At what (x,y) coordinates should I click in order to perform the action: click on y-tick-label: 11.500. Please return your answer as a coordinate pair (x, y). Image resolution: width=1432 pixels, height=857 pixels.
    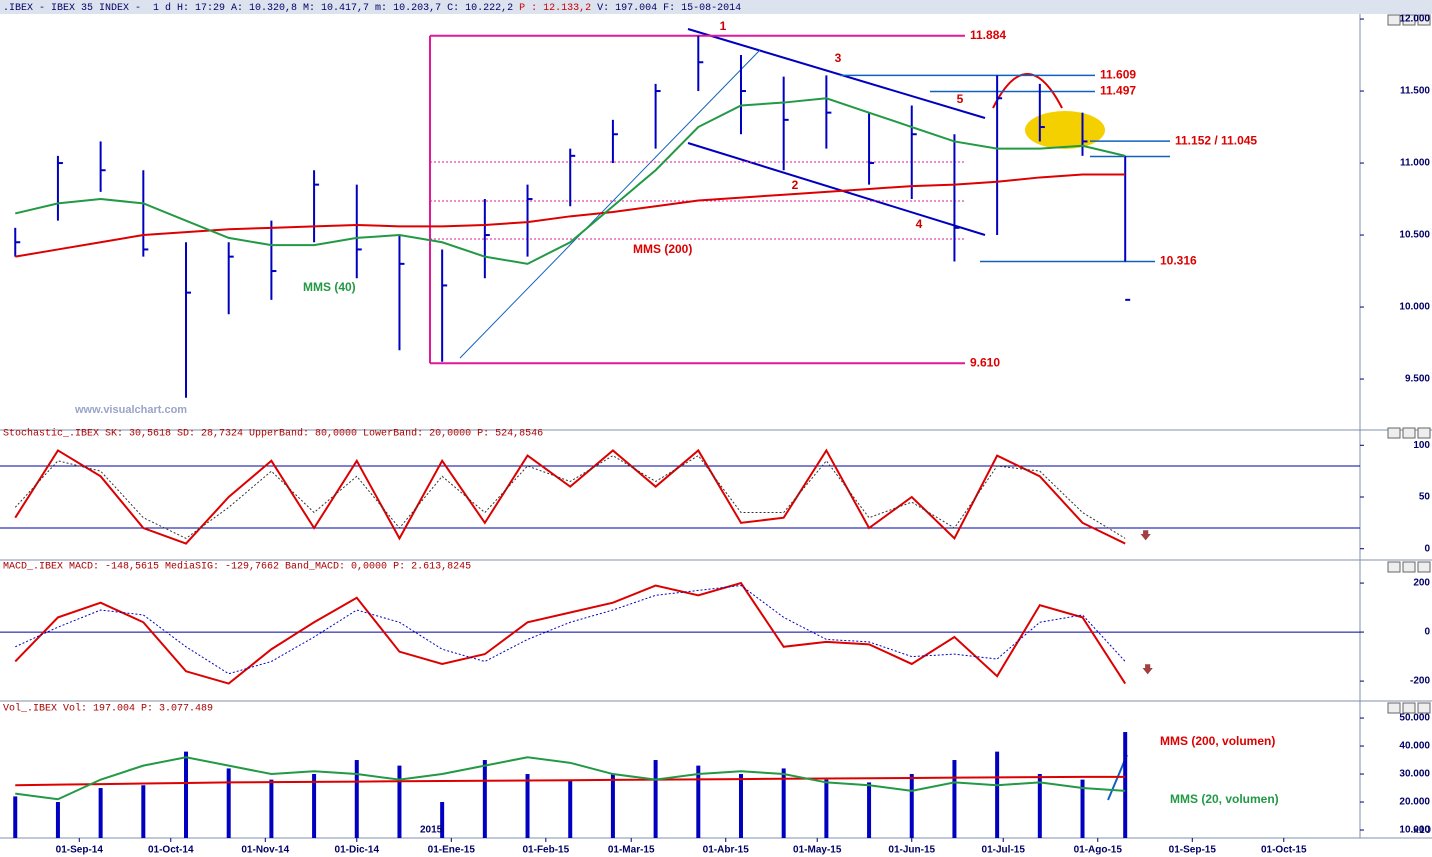
    Looking at the image, I should click on (1415, 91).